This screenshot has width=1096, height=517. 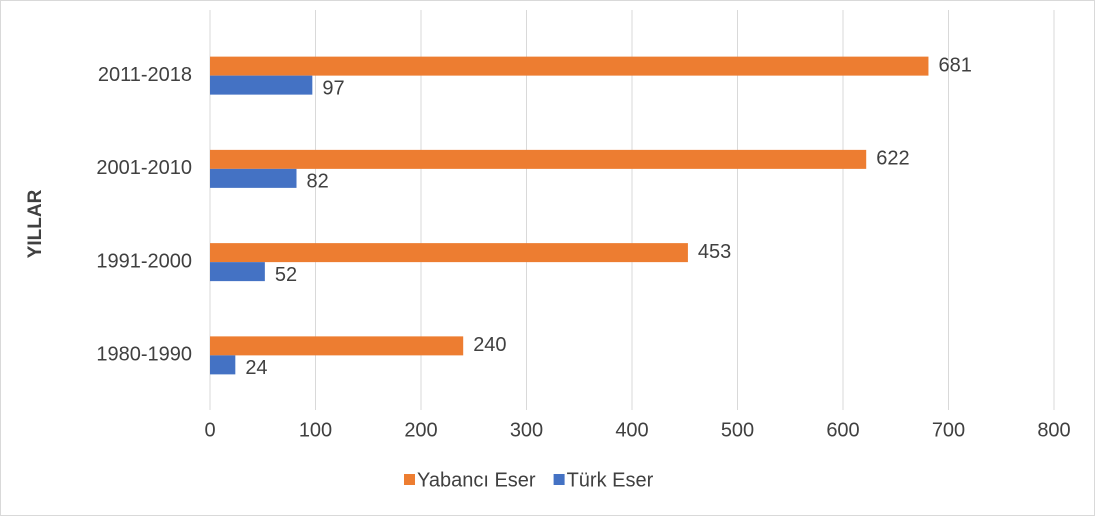 I want to click on x-tick-label: 0, so click(x=209, y=430).